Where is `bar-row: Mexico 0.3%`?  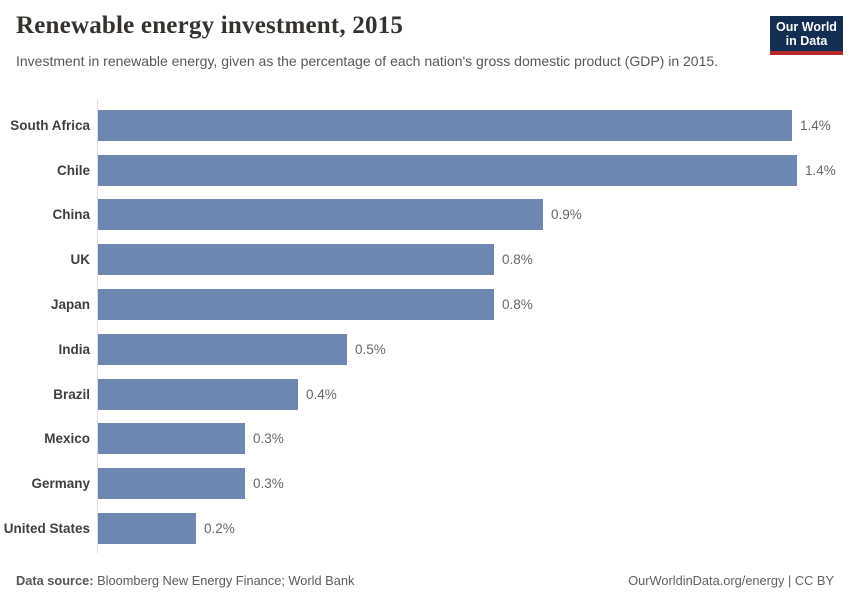
bar-row: Mexico 0.3% is located at coordinates (425, 439).